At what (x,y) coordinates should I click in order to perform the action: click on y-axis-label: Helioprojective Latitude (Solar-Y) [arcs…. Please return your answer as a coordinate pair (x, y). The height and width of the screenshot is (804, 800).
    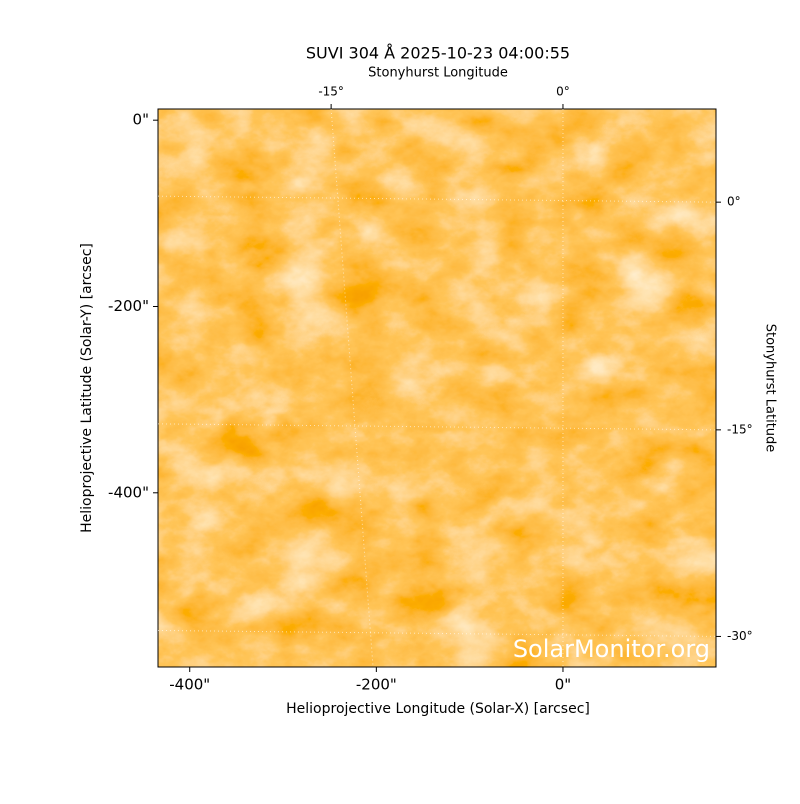
    Looking at the image, I should click on (87, 388).